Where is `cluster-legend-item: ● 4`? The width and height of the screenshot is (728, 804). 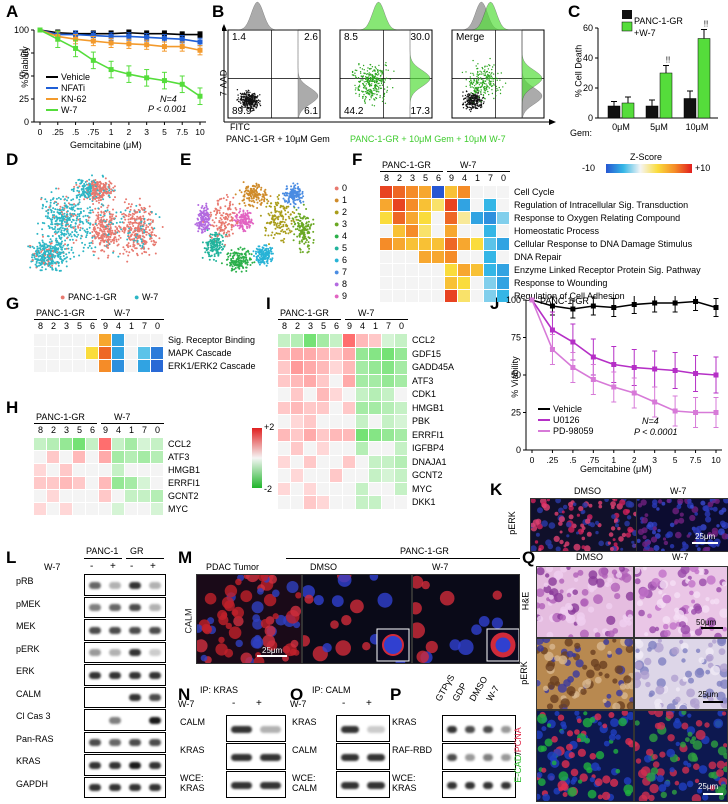 cluster-legend-item: ● 4 is located at coordinates (344, 236).